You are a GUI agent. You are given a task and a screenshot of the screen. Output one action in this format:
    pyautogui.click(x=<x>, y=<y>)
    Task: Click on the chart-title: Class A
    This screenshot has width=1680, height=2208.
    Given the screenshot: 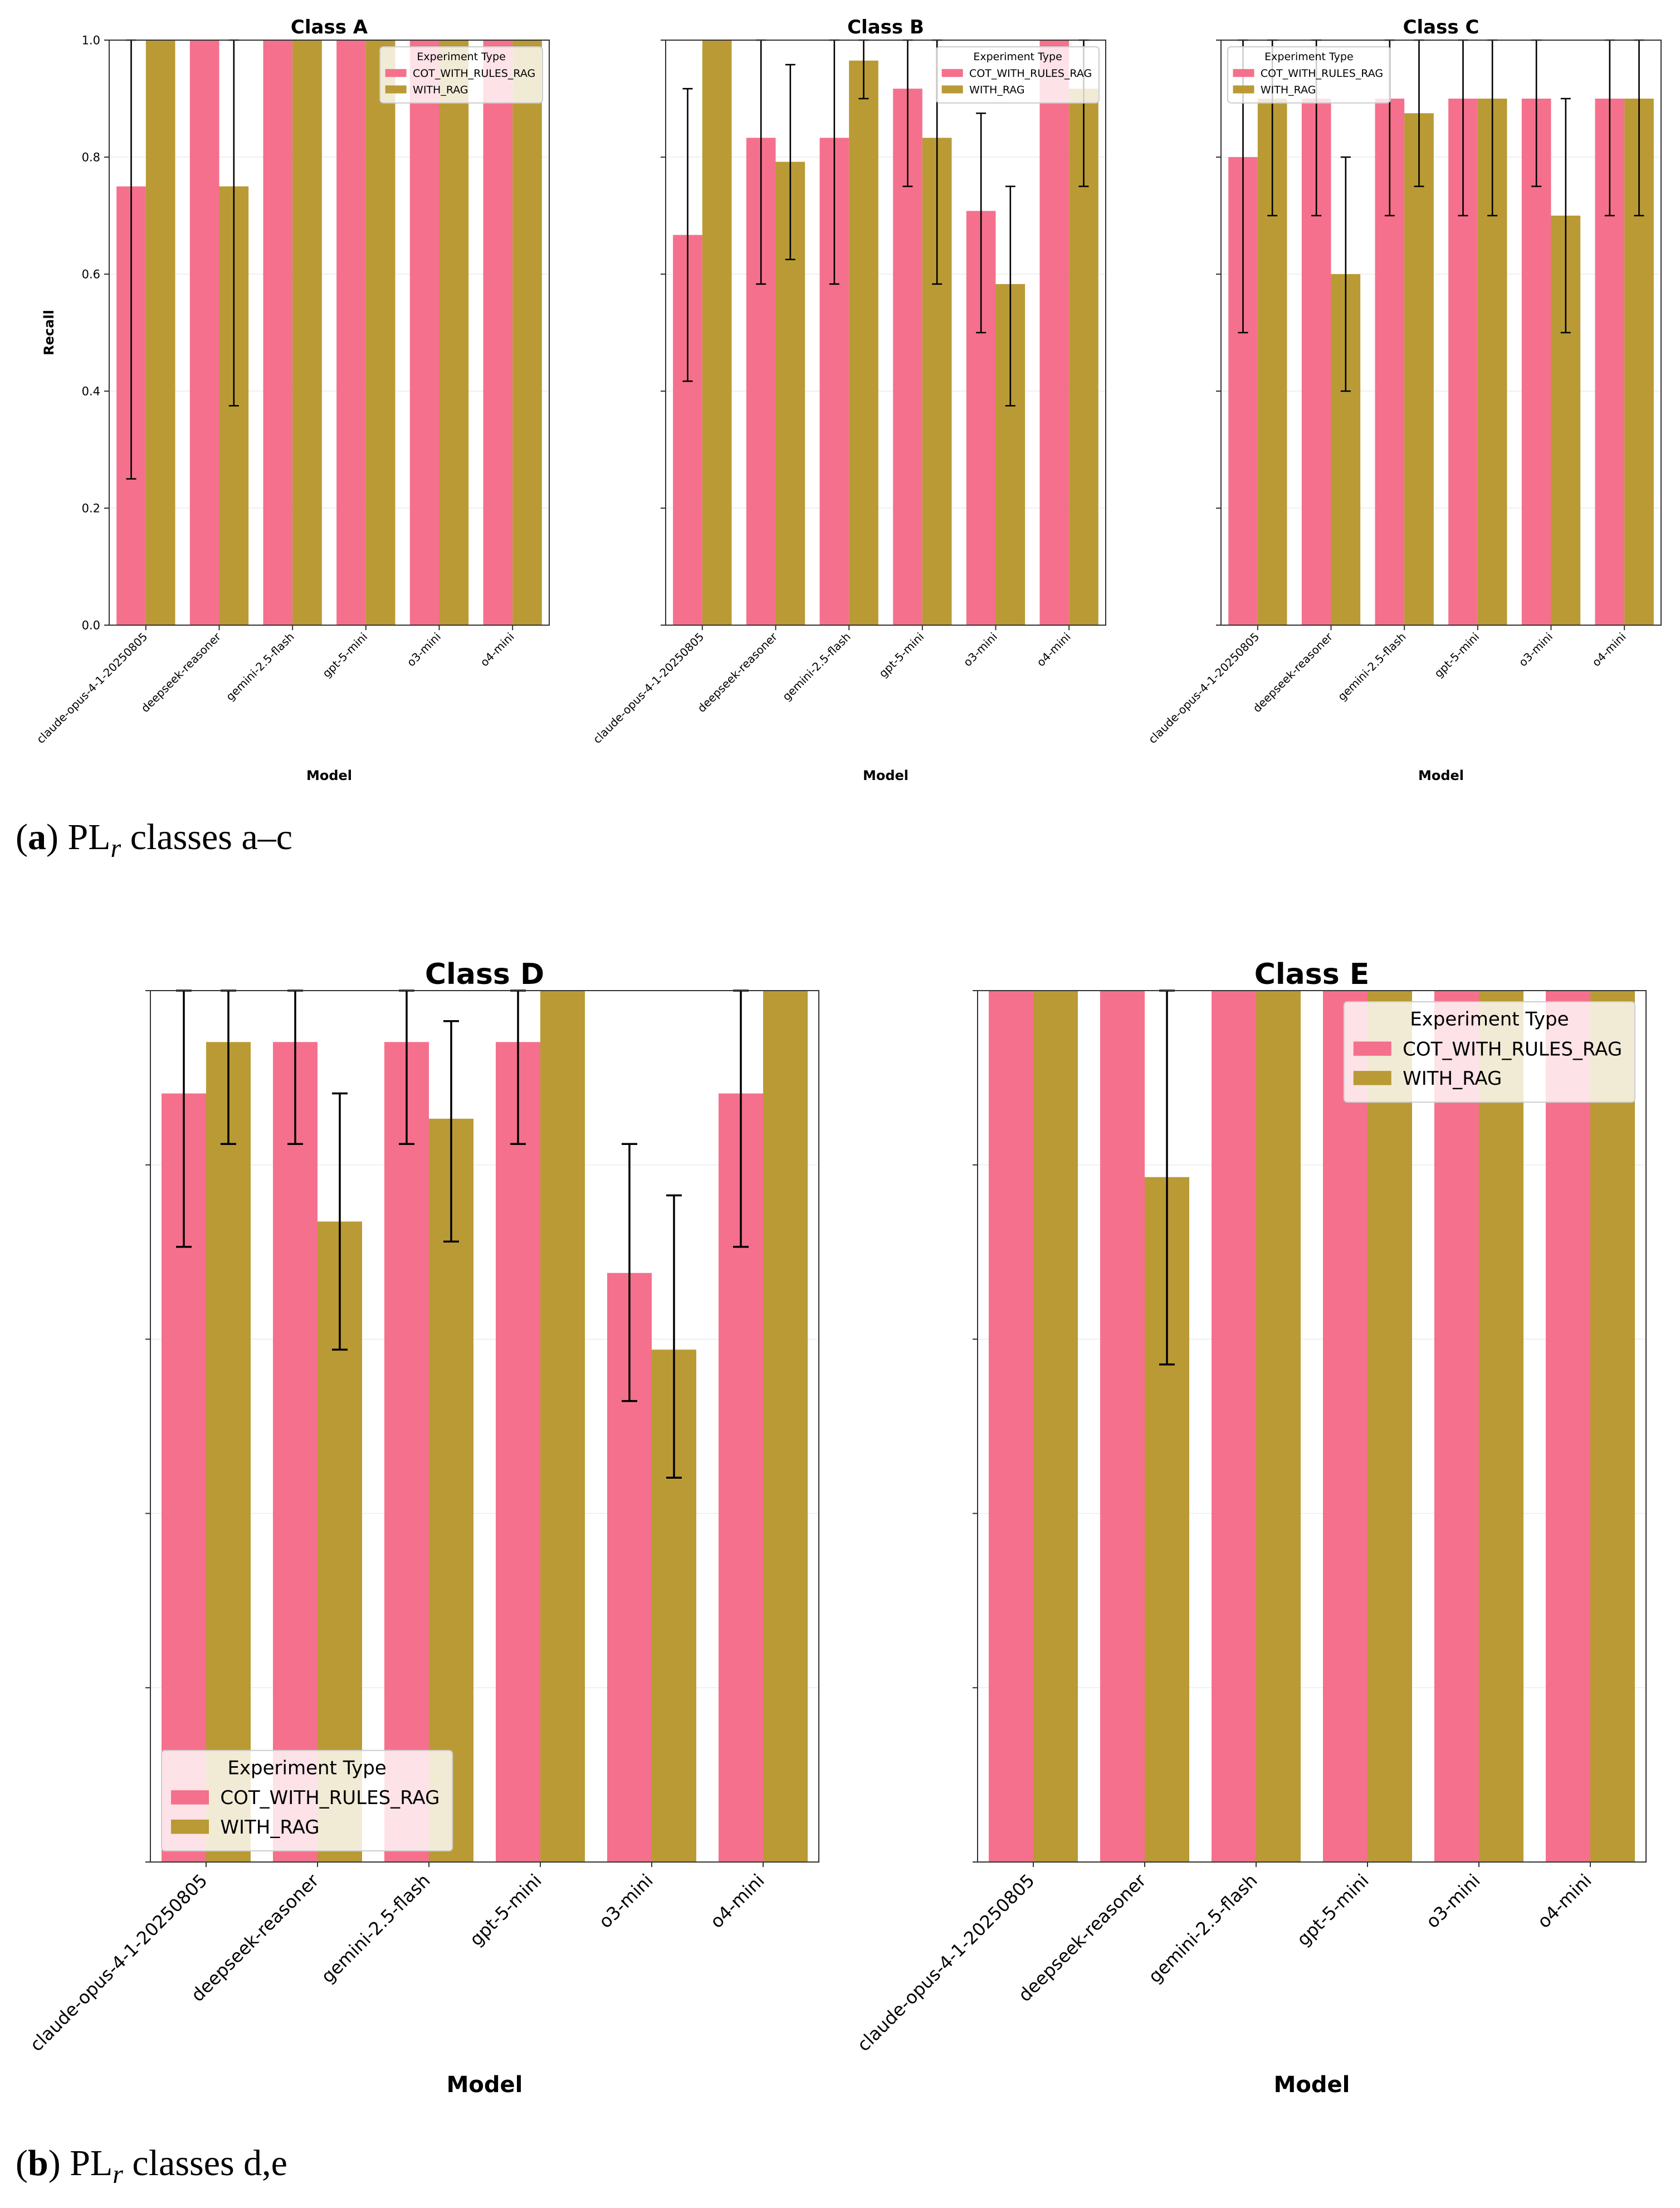 What is the action you would take?
    pyautogui.click(x=329, y=27)
    